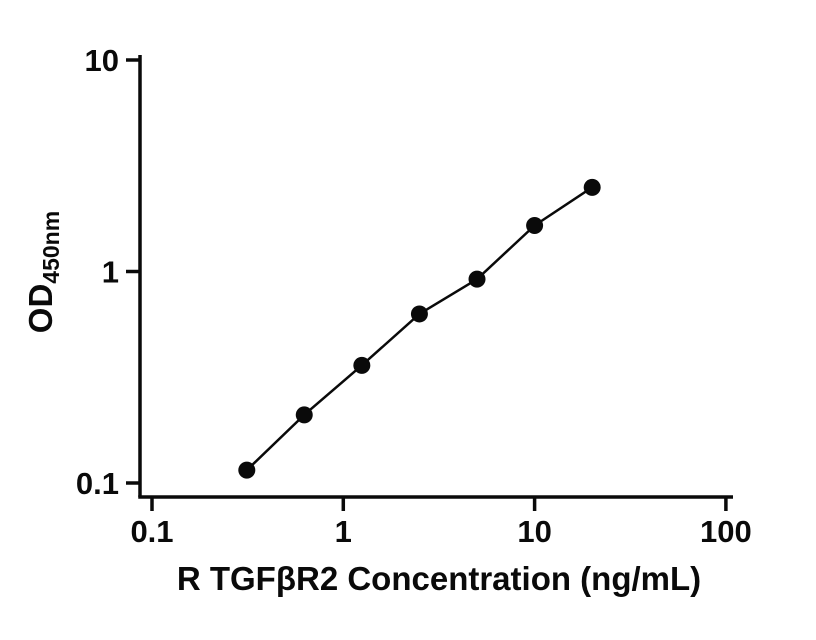 The width and height of the screenshot is (816, 640). Describe the element at coordinates (151, 531) in the screenshot. I see `x-tick-label: 0.1` at that location.